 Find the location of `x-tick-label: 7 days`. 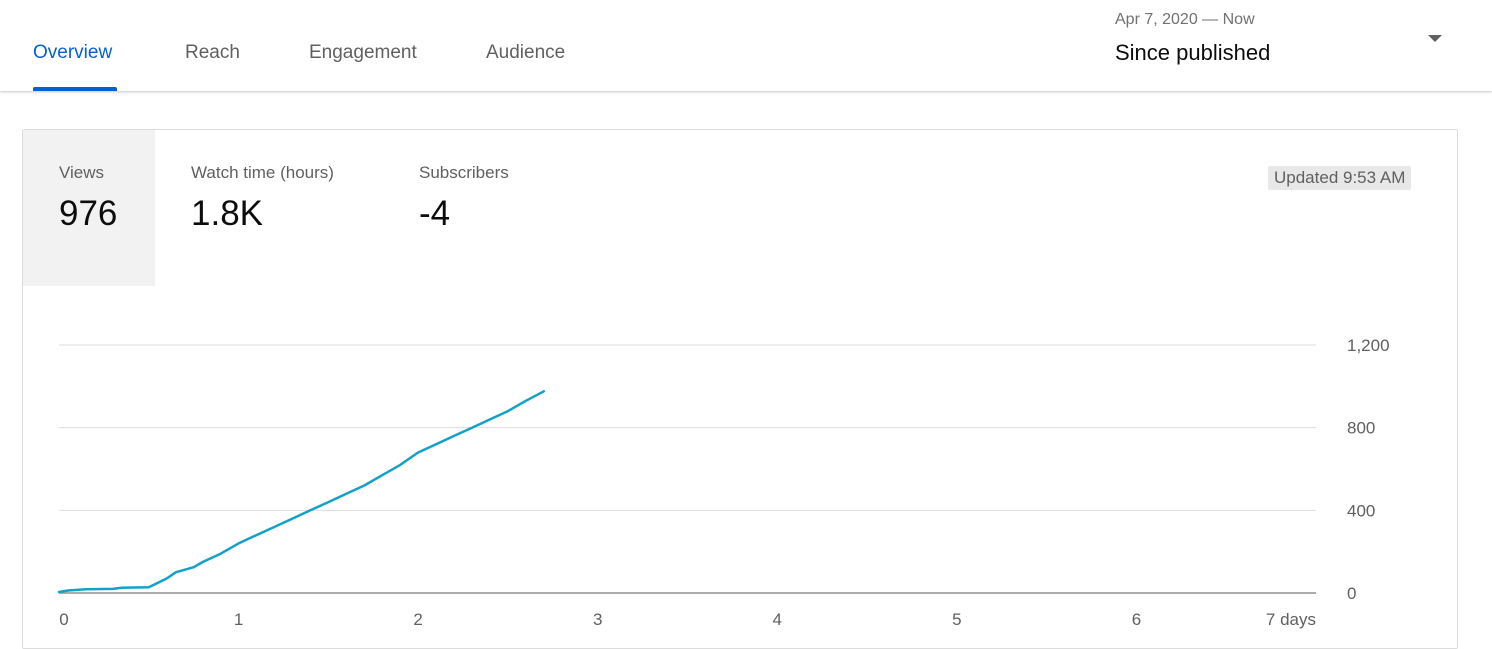

x-tick-label: 7 days is located at coordinates (1291, 619).